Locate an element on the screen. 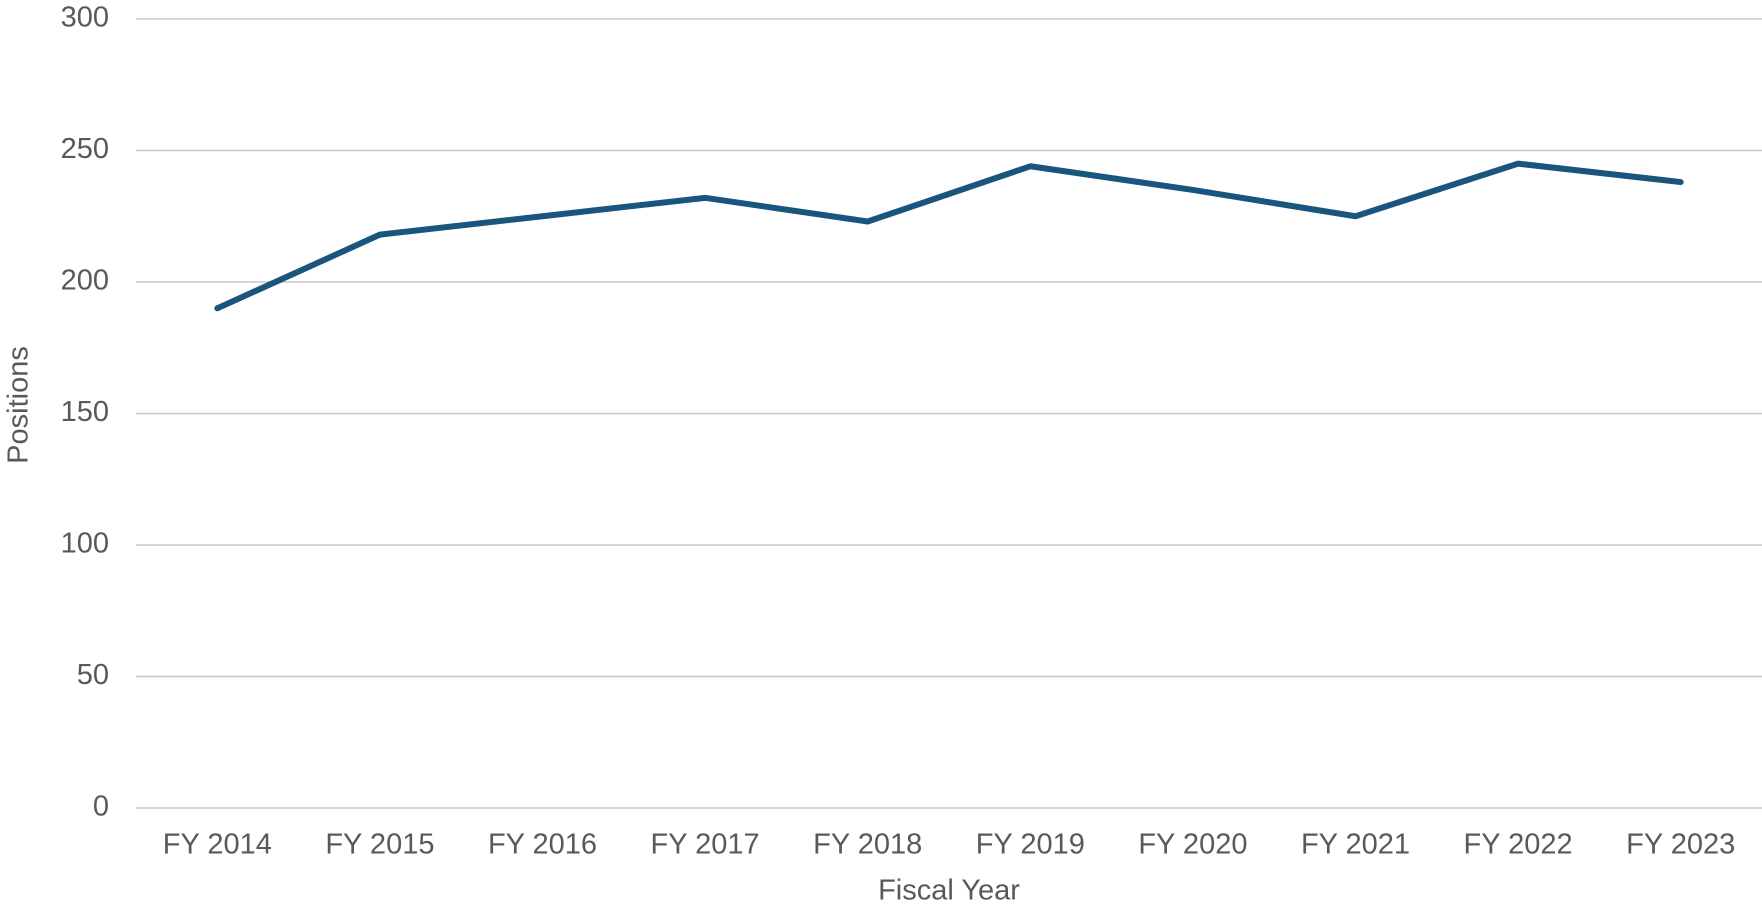  x-tick-label: FY 2018 is located at coordinates (867, 845).